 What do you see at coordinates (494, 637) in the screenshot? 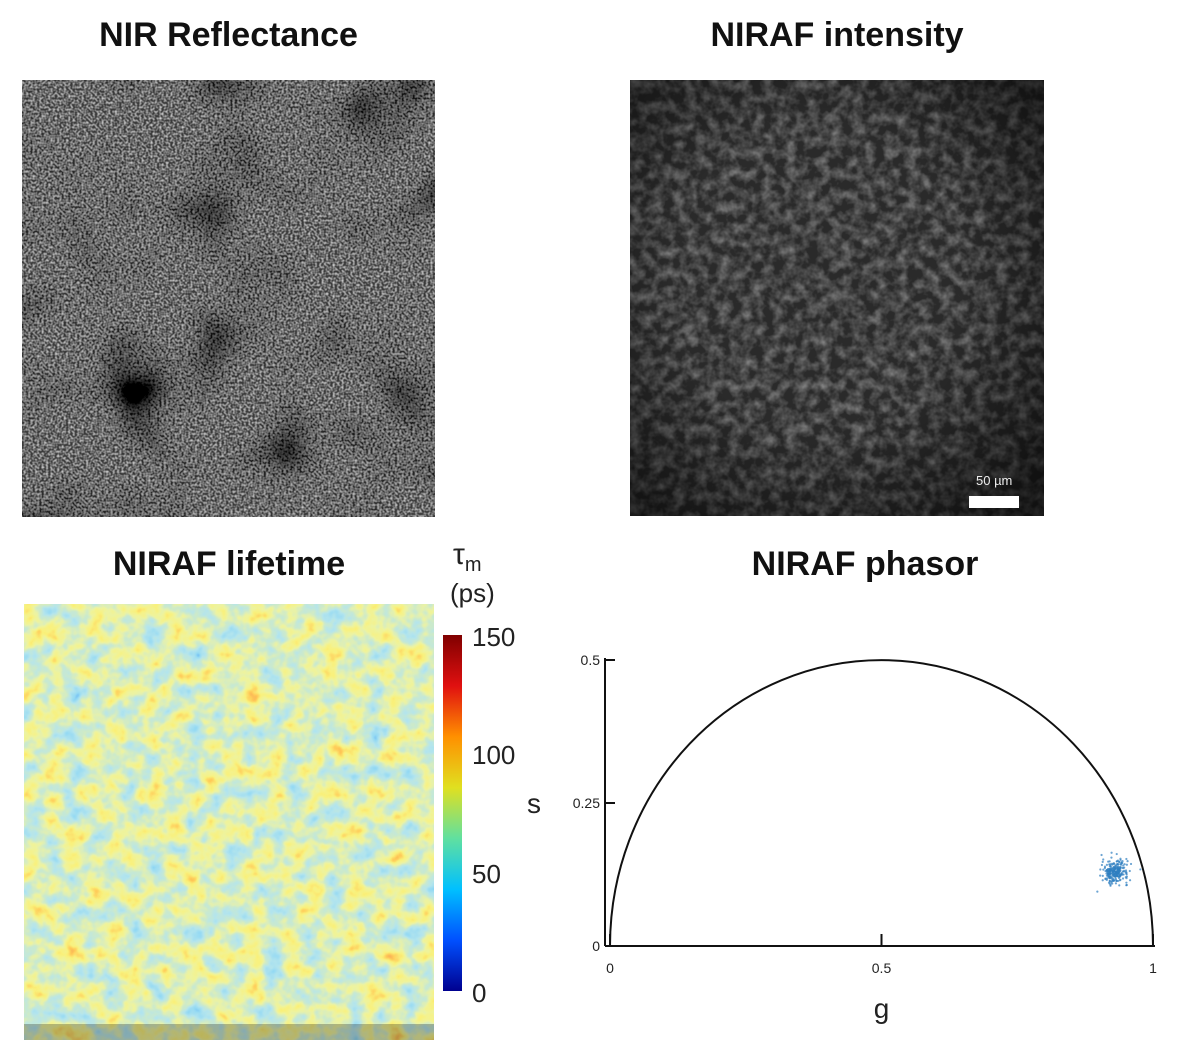
I see `colorbar-tick: 150` at bounding box center [494, 637].